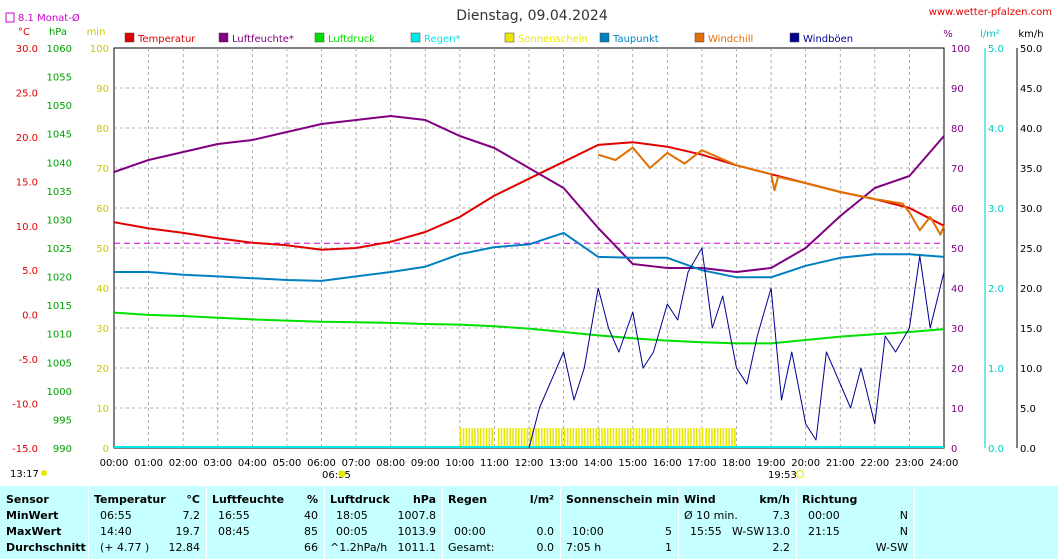 This screenshot has height=559, width=1058. What do you see at coordinates (59, 192) in the screenshot?
I see `pressure-tick: 1035` at bounding box center [59, 192].